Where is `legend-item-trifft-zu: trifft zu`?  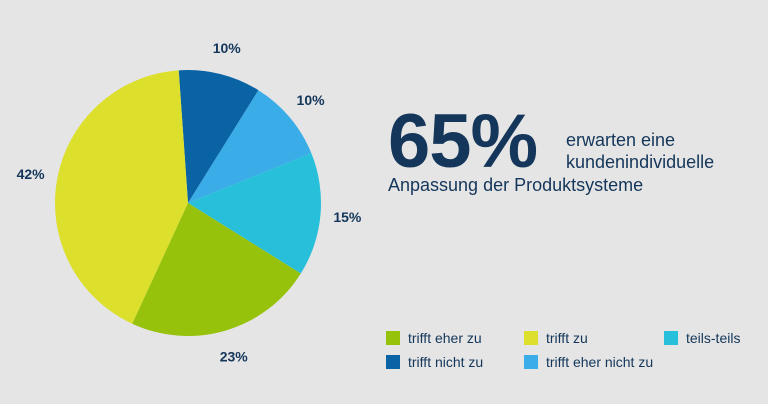
legend-item-trifft-zu: trifft zu is located at coordinates (556, 338).